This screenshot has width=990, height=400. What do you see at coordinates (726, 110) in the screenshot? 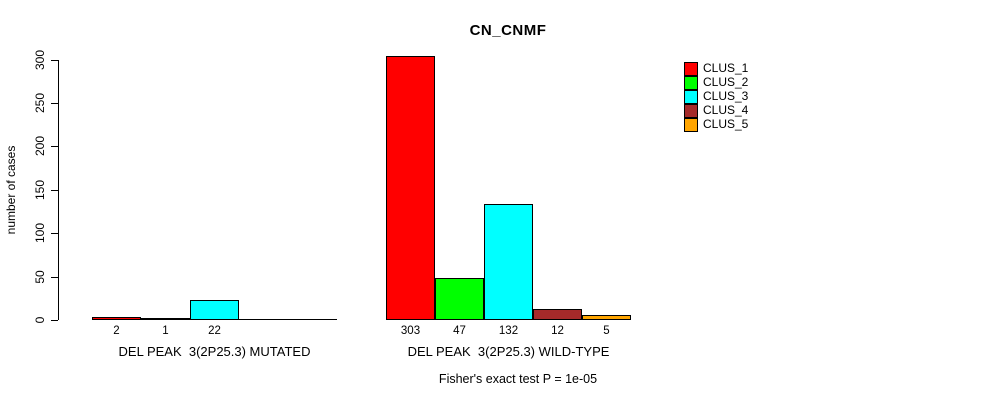
I see `legend-label: CLUS_4` at bounding box center [726, 110].